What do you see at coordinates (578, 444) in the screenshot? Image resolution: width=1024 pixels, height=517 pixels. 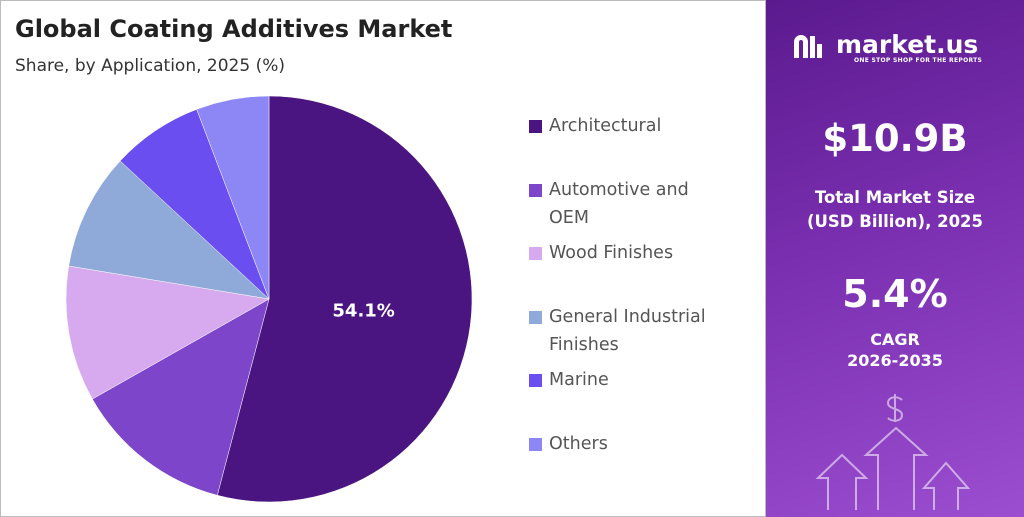 I see `legend-label: Others` at bounding box center [578, 444].